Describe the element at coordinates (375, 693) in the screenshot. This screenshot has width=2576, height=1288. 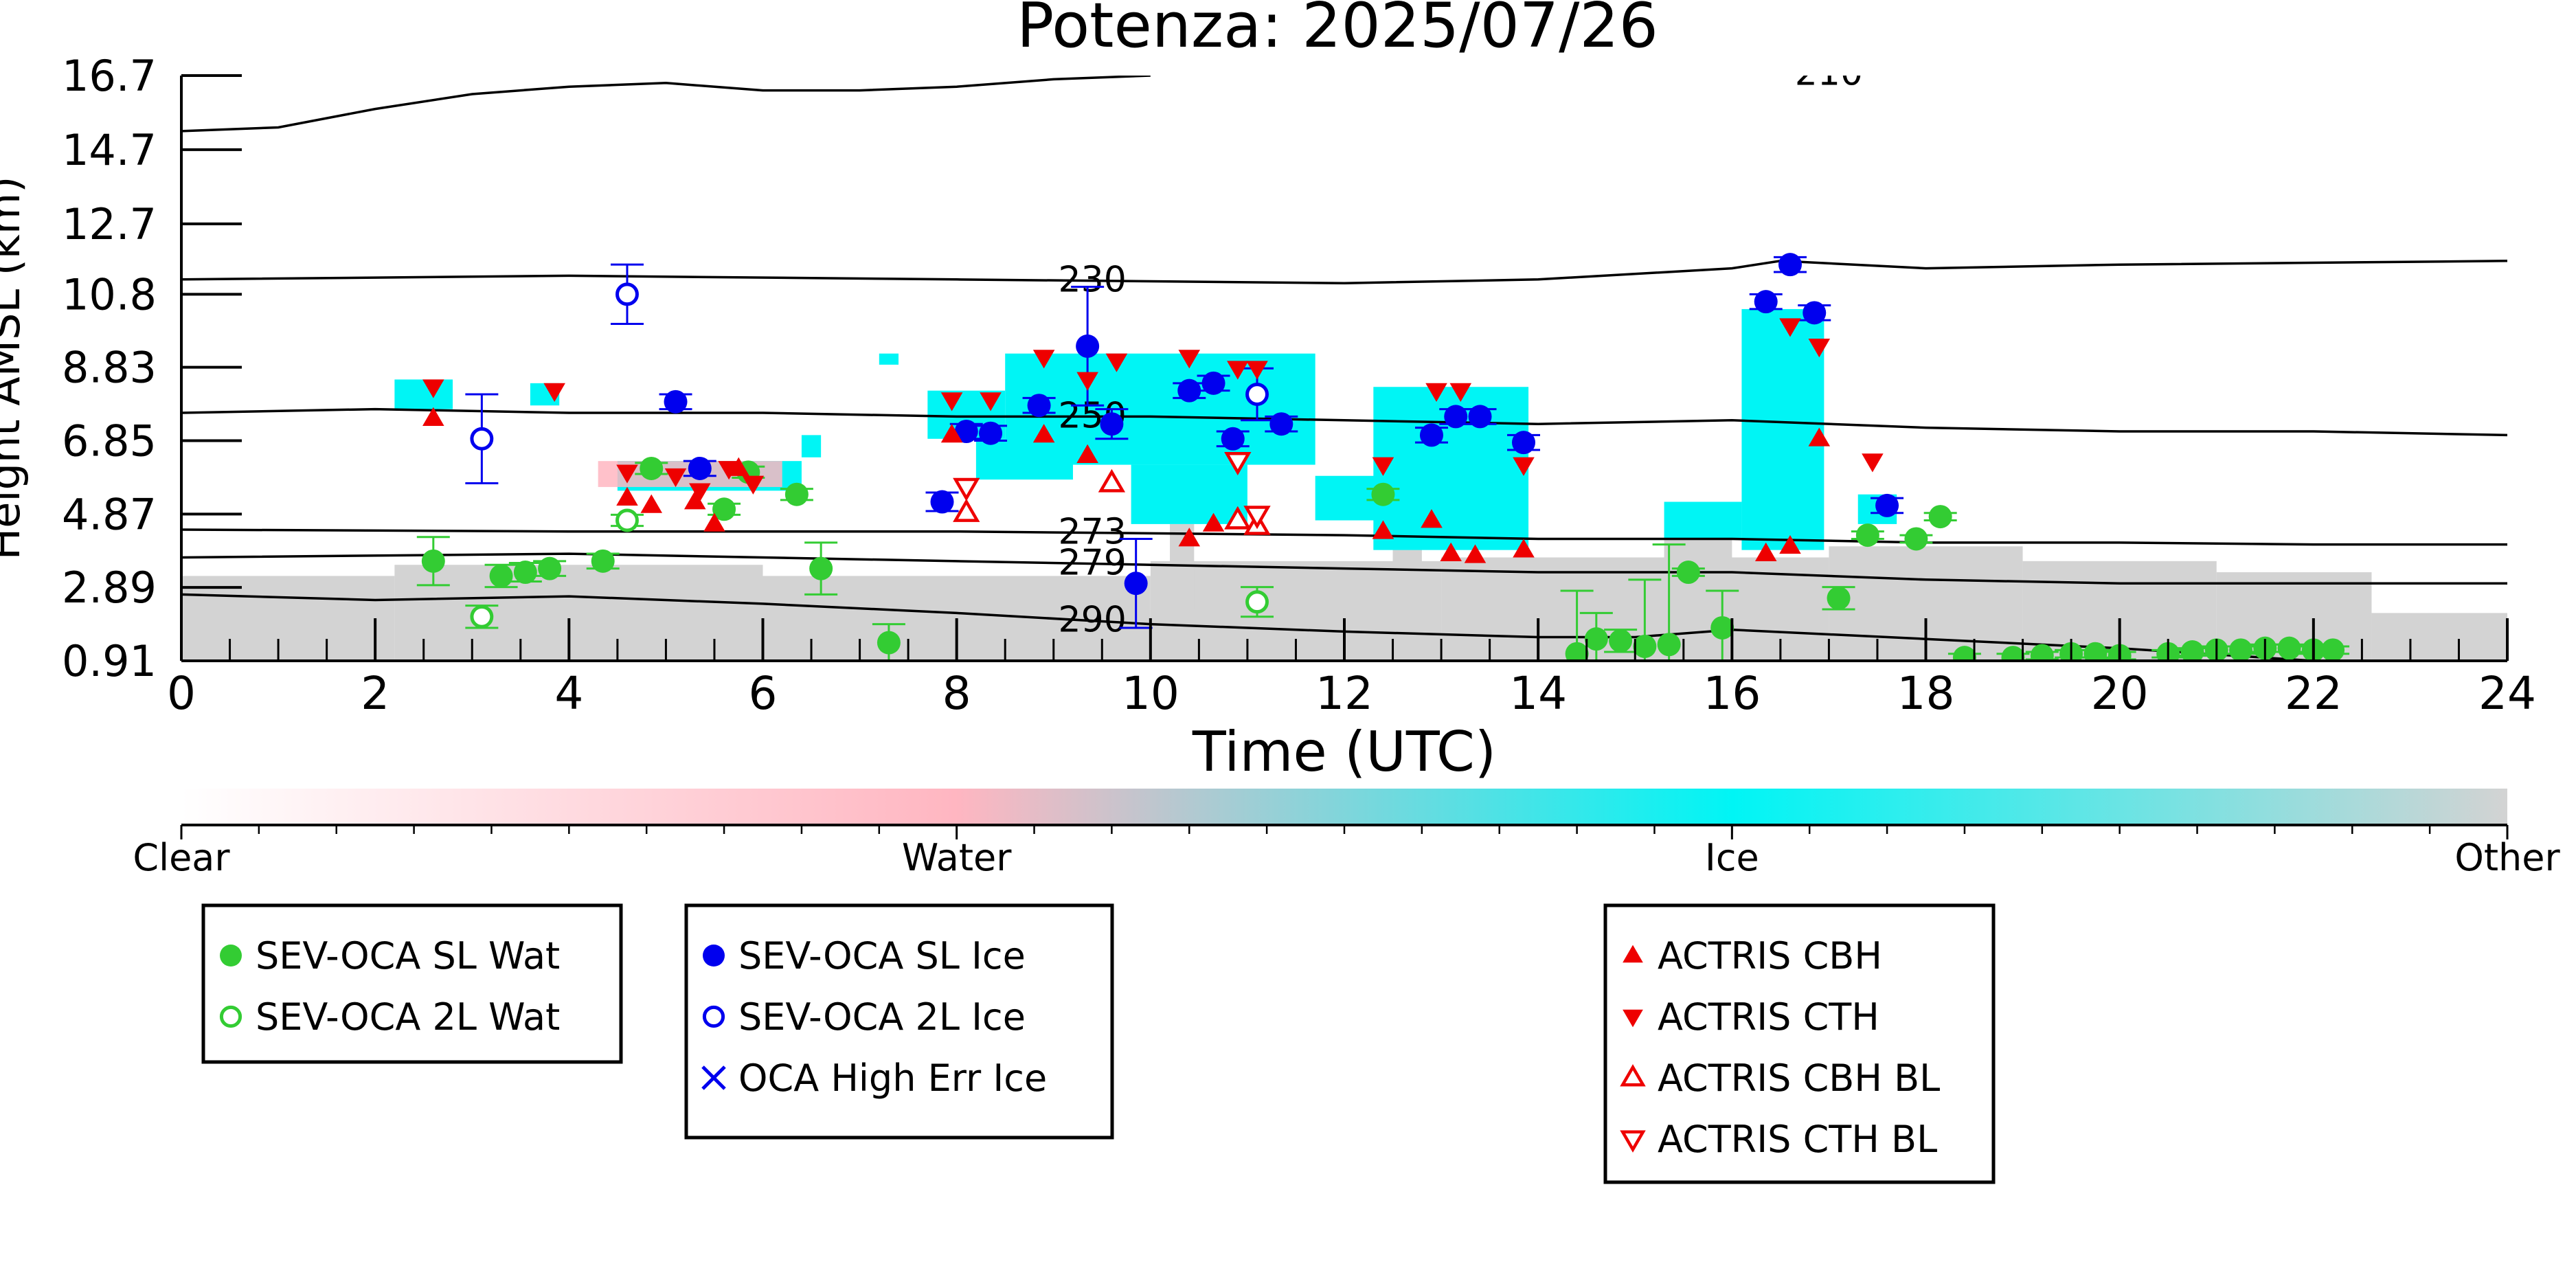
I see `x-tick-label: 2` at that location.